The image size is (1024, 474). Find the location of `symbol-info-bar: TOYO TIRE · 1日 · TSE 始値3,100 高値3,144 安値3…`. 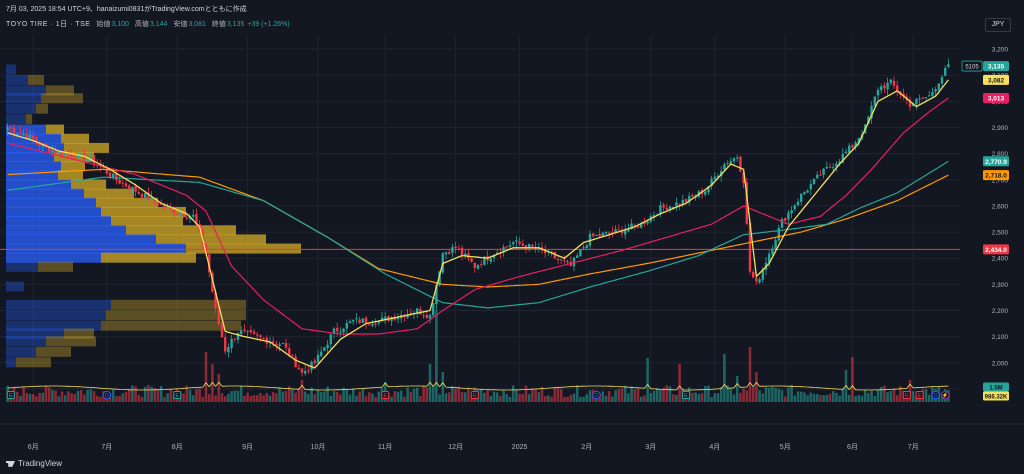

symbol-info-bar: TOYO TIRE · 1日 · TSE 始値3,100 高値3,144 安値3… is located at coordinates (148, 24).